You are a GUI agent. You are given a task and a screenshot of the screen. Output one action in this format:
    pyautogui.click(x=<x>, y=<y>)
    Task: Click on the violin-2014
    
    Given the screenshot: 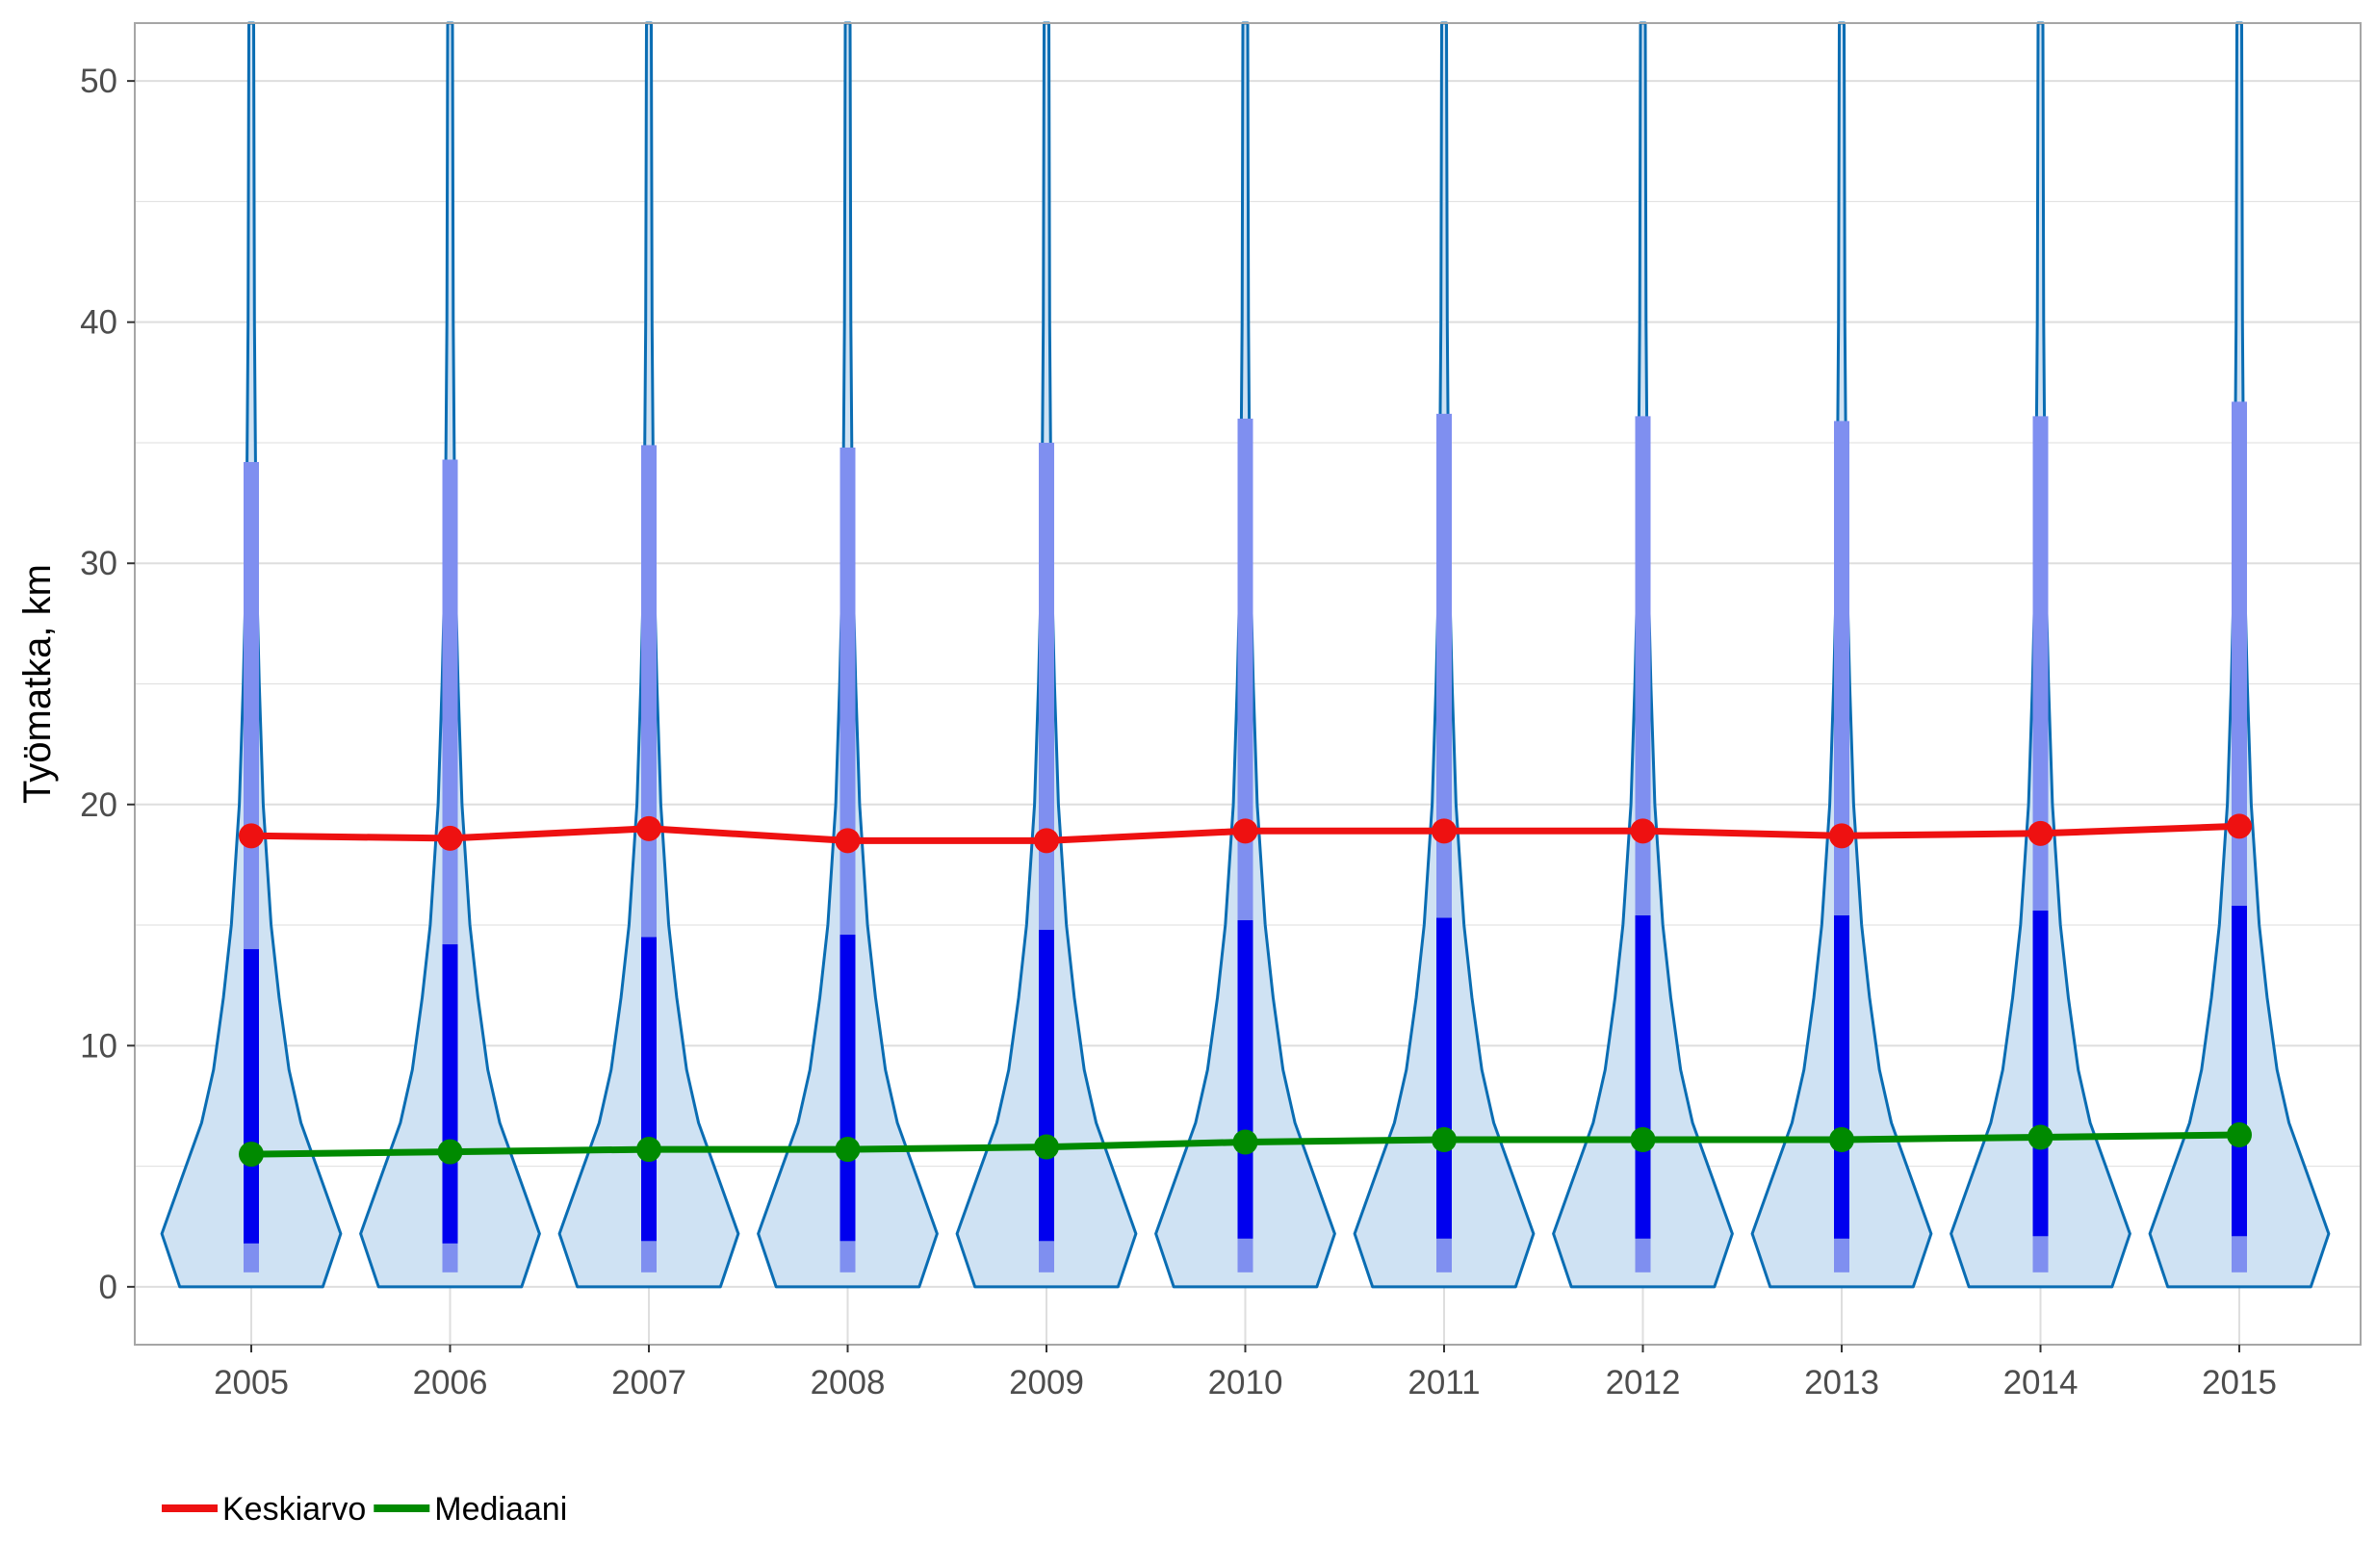 What is the action you would take?
    pyautogui.click(x=2040, y=655)
    